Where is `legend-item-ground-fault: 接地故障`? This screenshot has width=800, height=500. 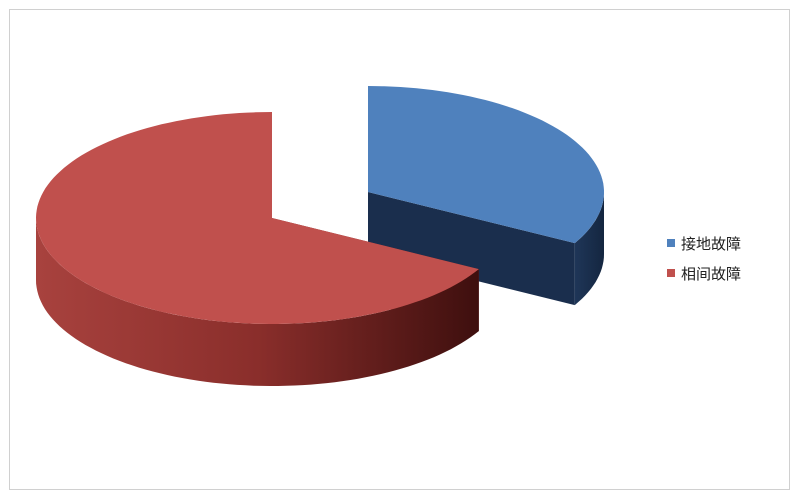
legend-item-ground-fault: 接地故障 is located at coordinates (704, 243).